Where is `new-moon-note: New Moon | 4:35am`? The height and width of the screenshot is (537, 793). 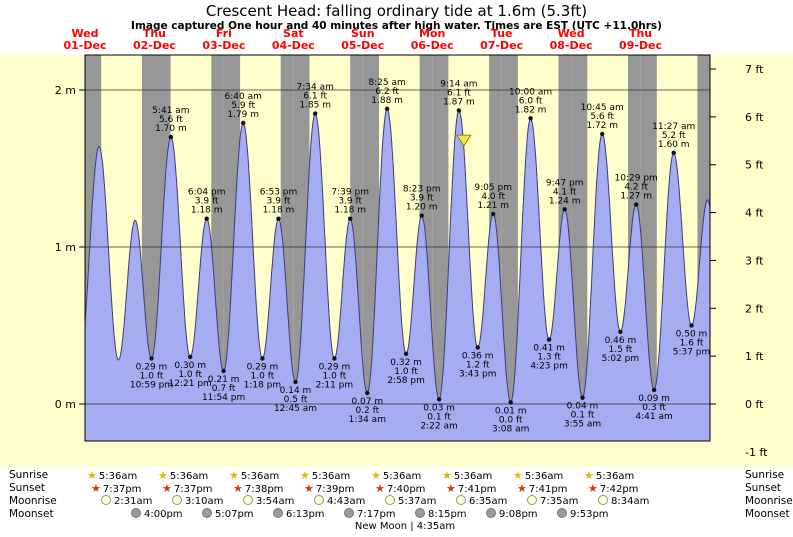
new-moon-note: New Moon | 4:35am is located at coordinates (405, 526).